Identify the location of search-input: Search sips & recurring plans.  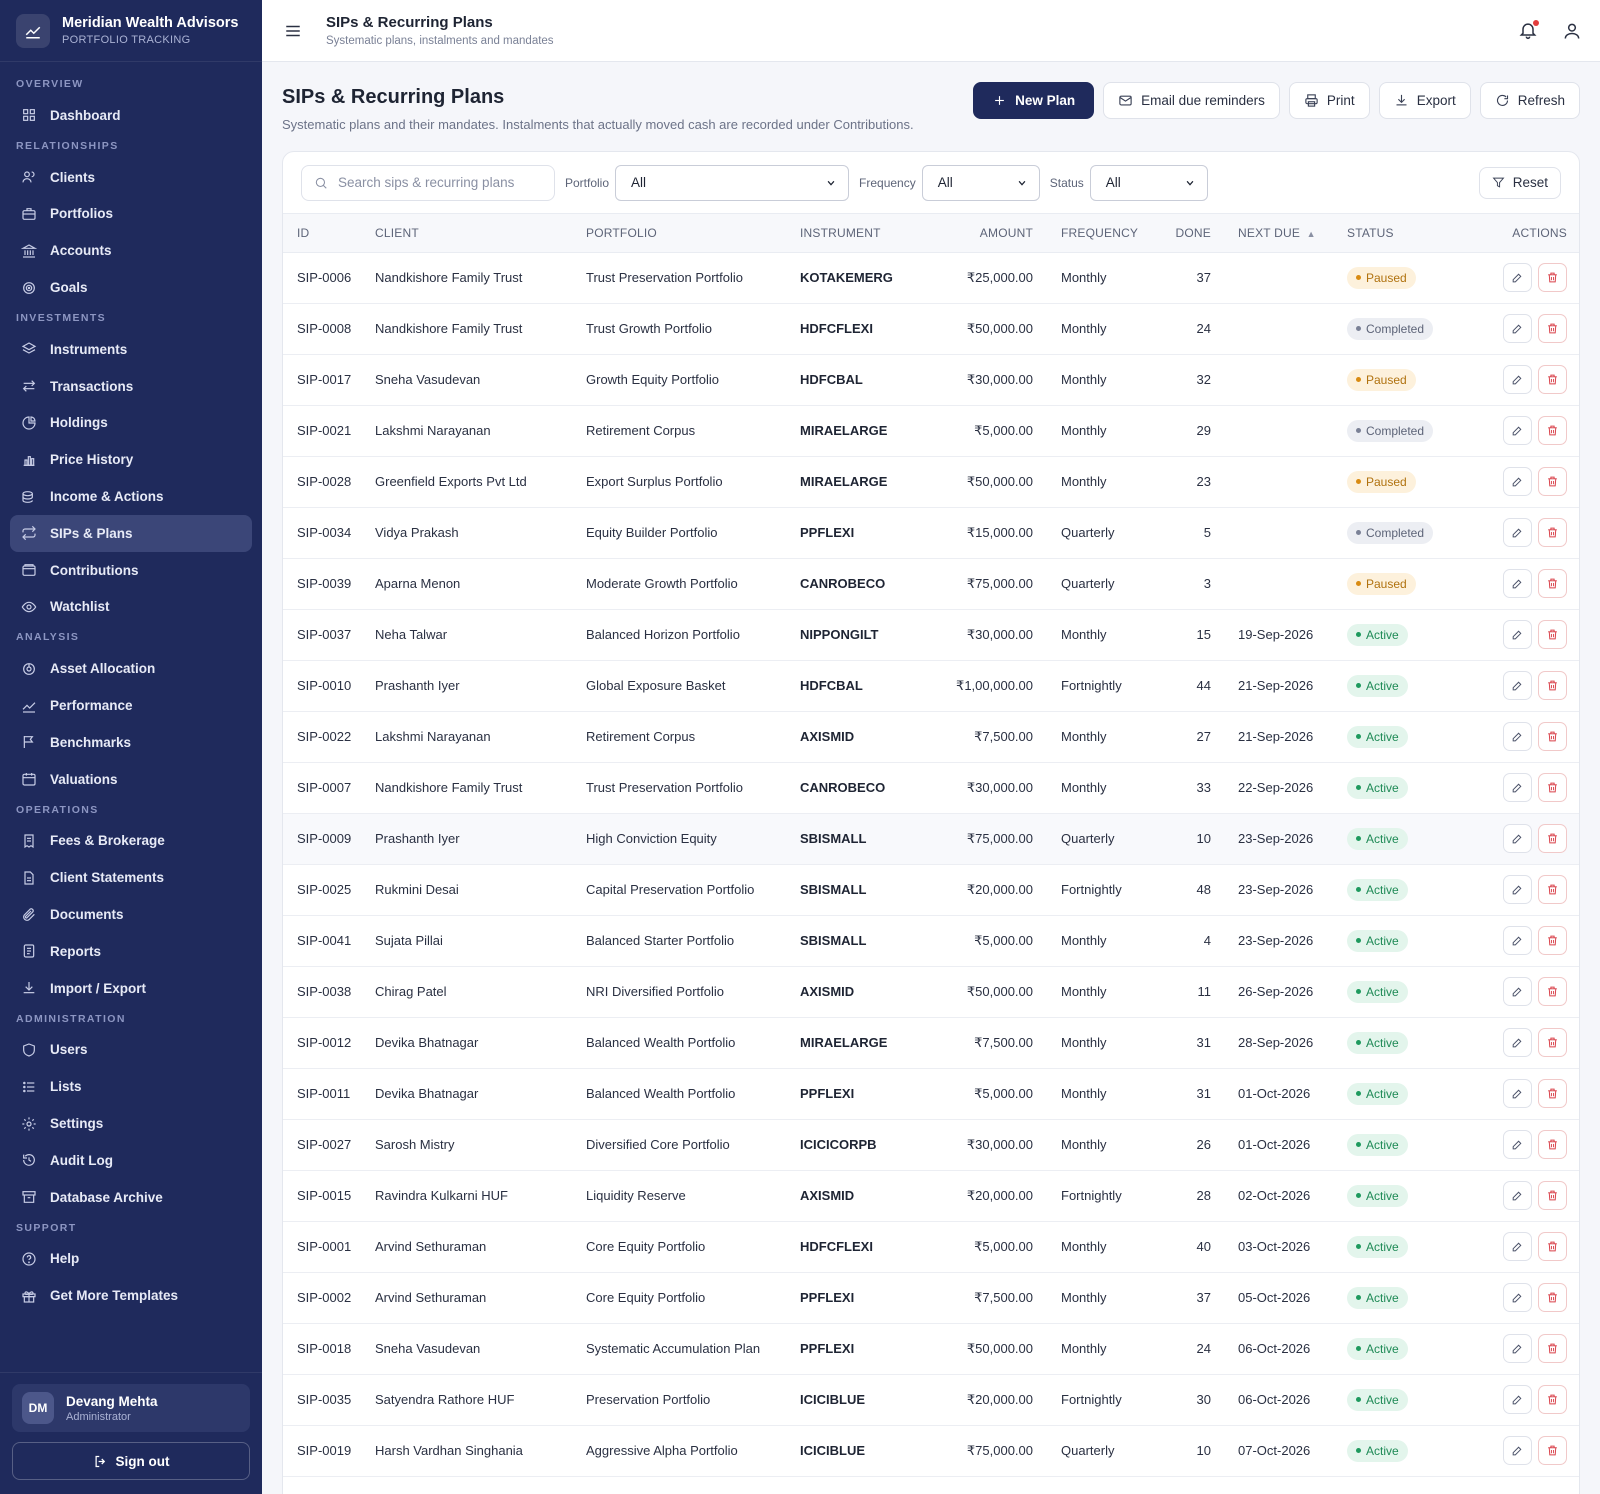
(428, 182).